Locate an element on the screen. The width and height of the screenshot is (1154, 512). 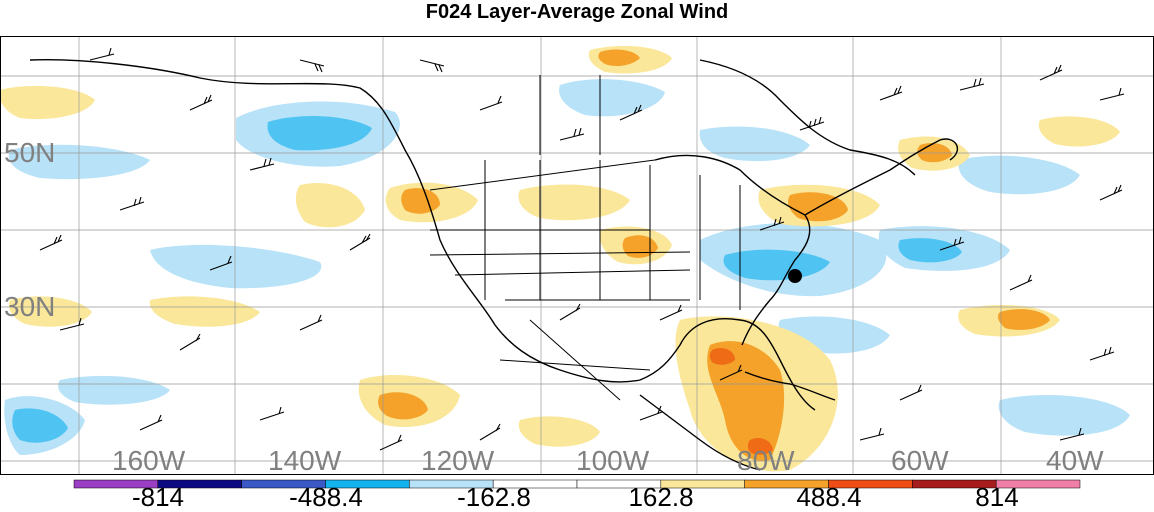
colorbar-label: 488.4 is located at coordinates (829, 497).